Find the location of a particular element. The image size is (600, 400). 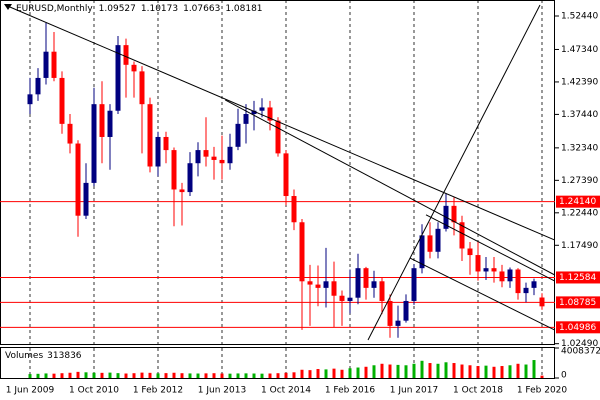

volume-frame is located at coordinates (277, 363).